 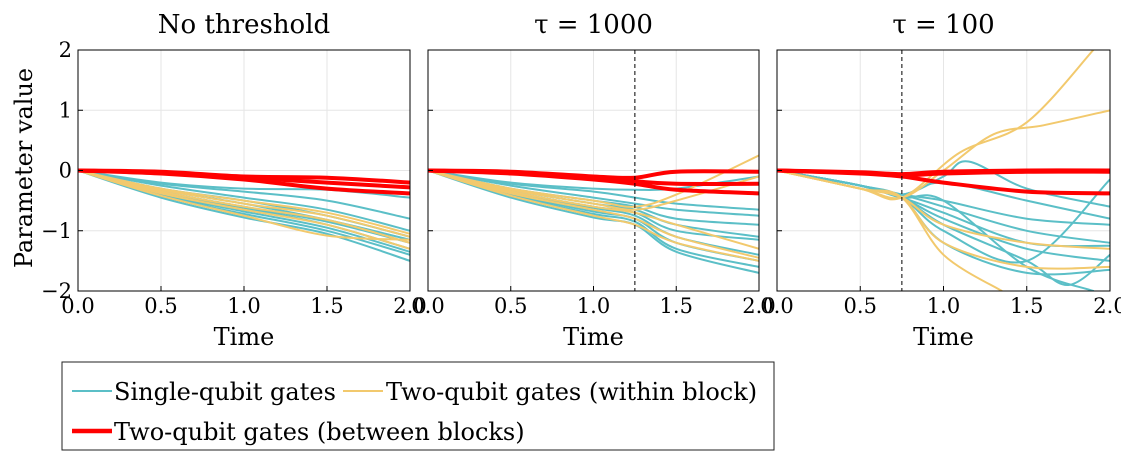 I want to click on legend-box, so click(x=418, y=406).